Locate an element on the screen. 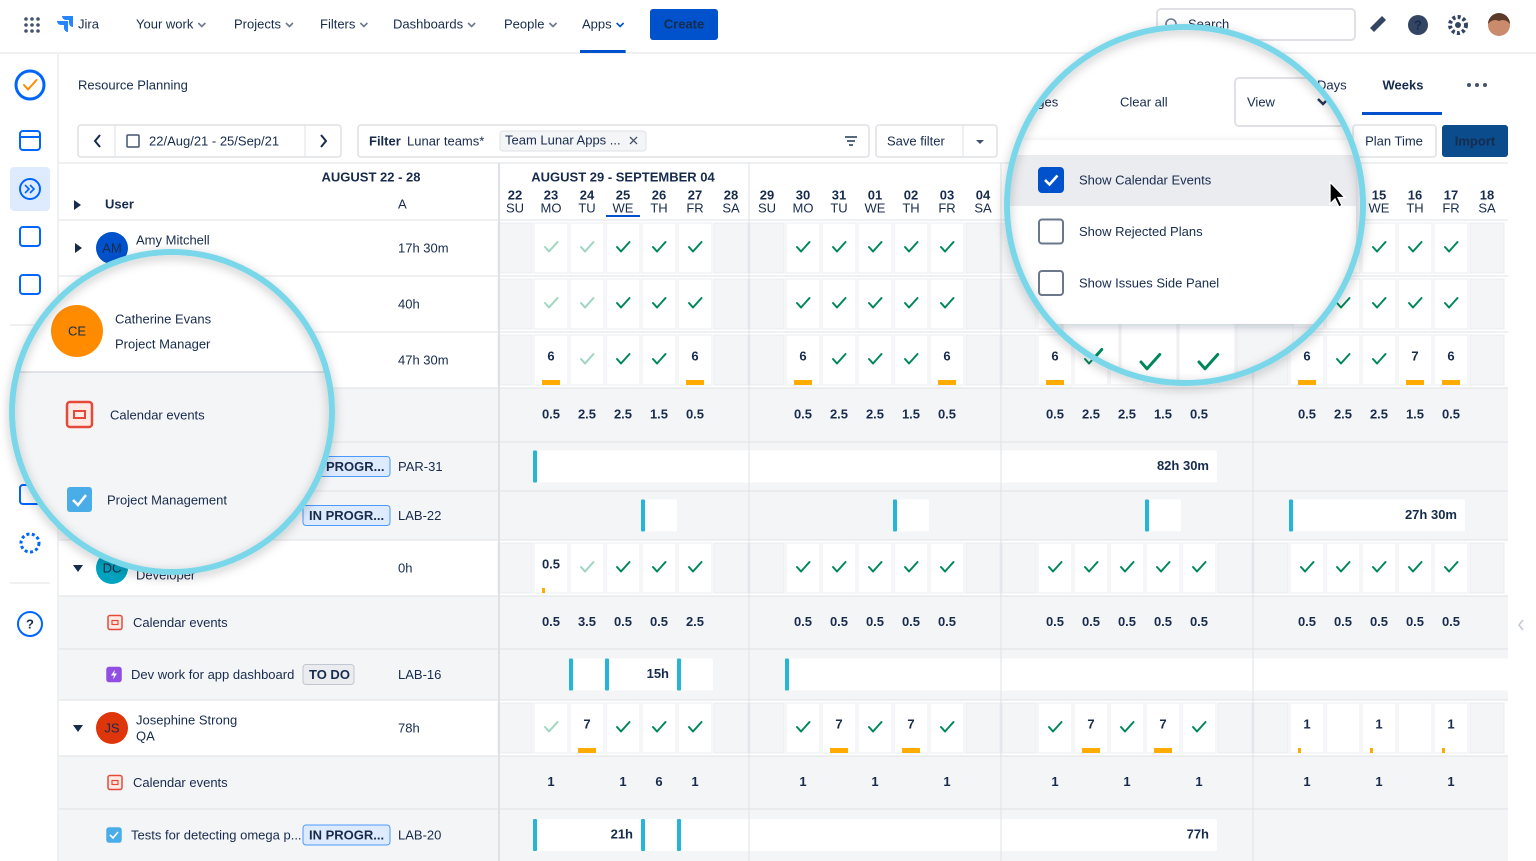  weeks-tab: Weeks is located at coordinates (1403, 84).